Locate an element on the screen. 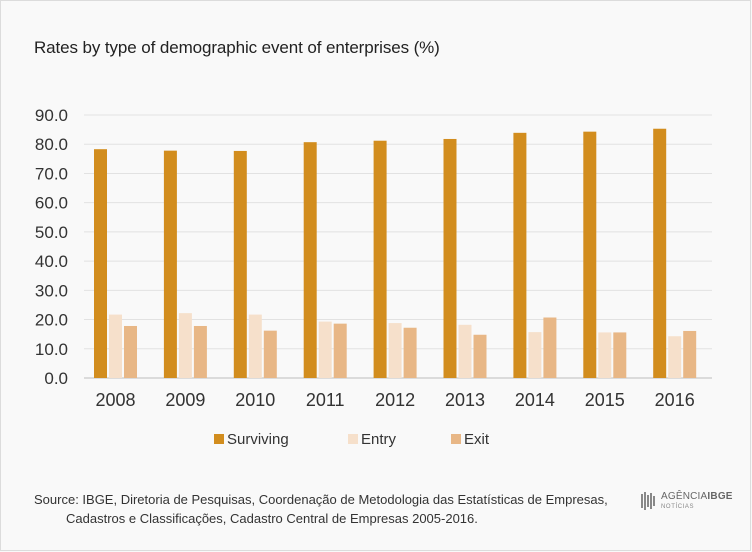  y-tick-label: 20.0 is located at coordinates (51, 320).